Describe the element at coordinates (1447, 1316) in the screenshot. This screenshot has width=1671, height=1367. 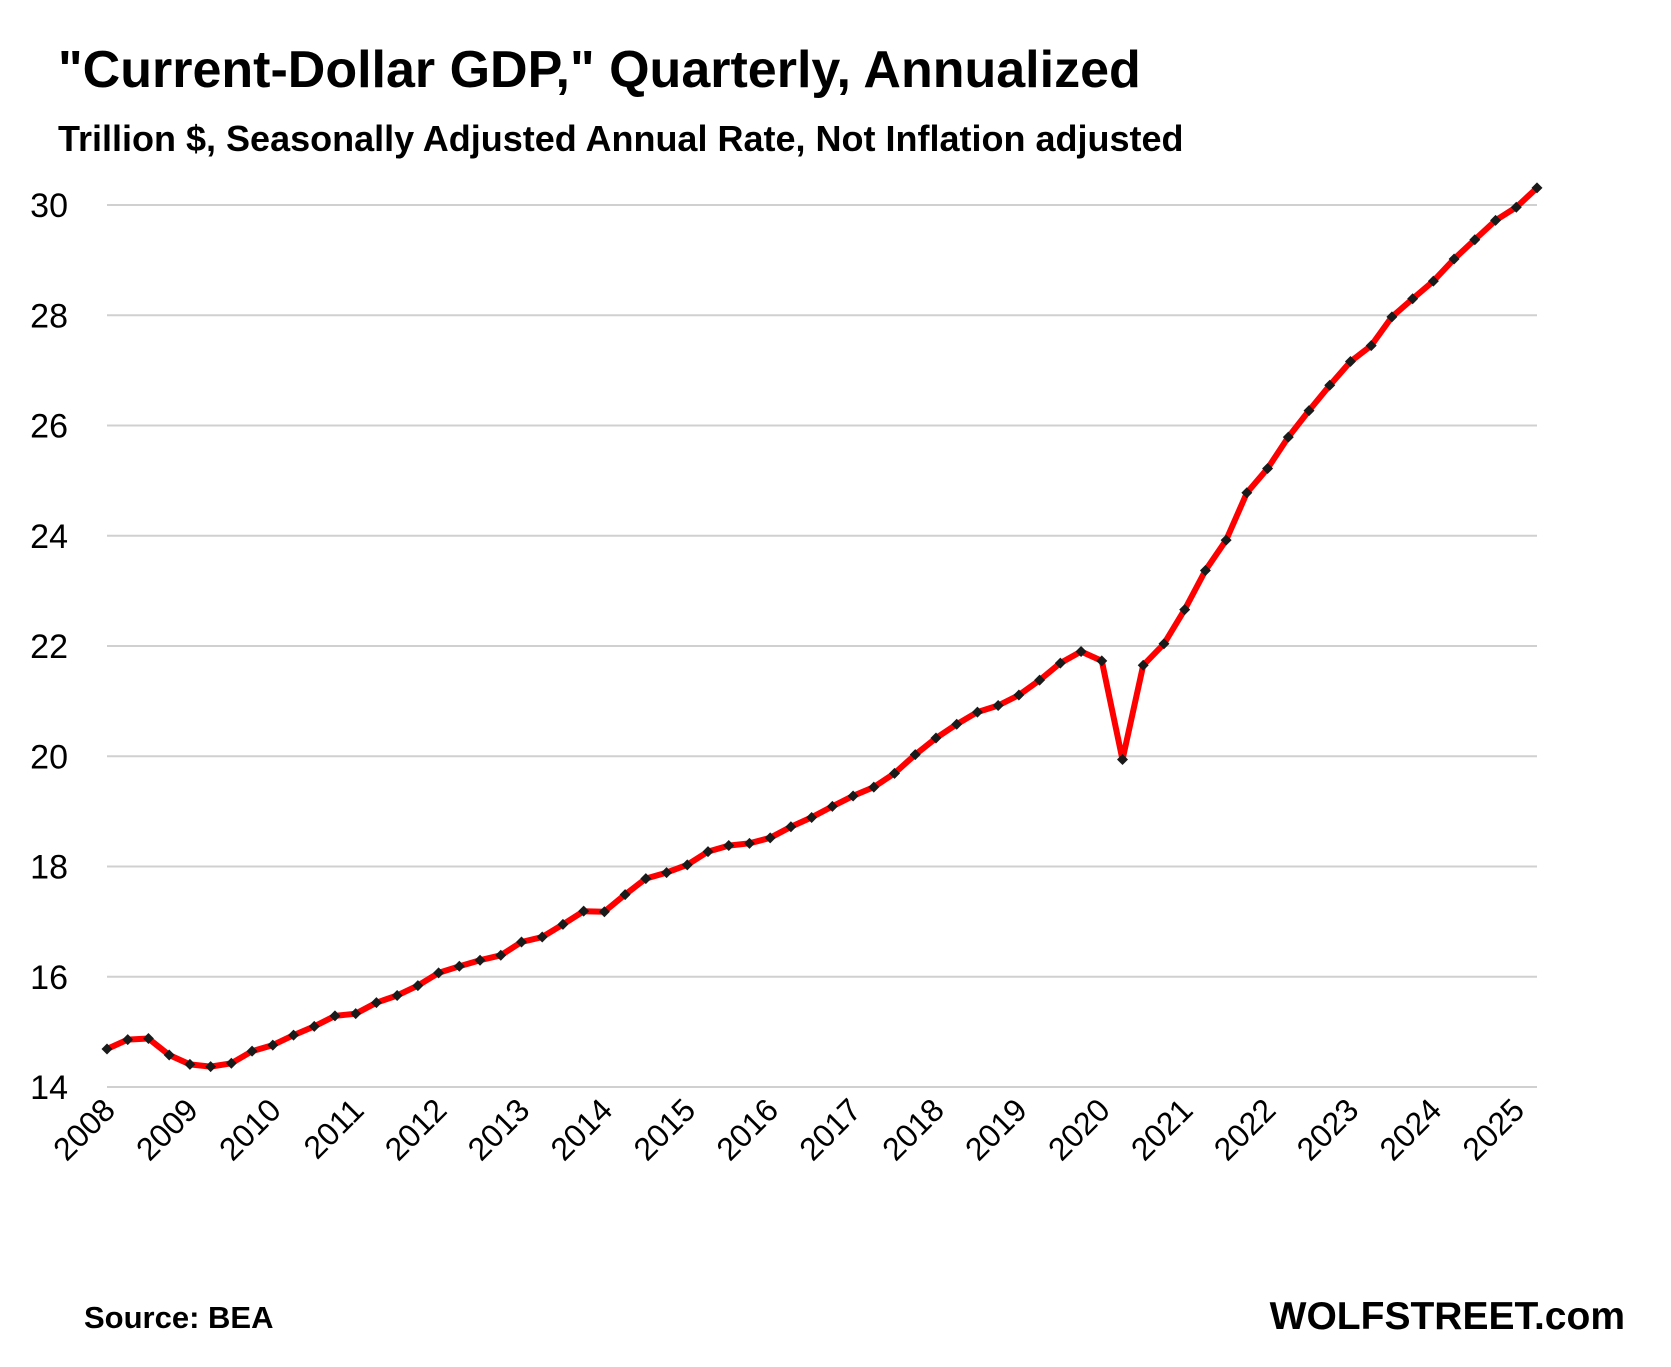
I see `brand-label: WOLFSTREET.com` at that location.